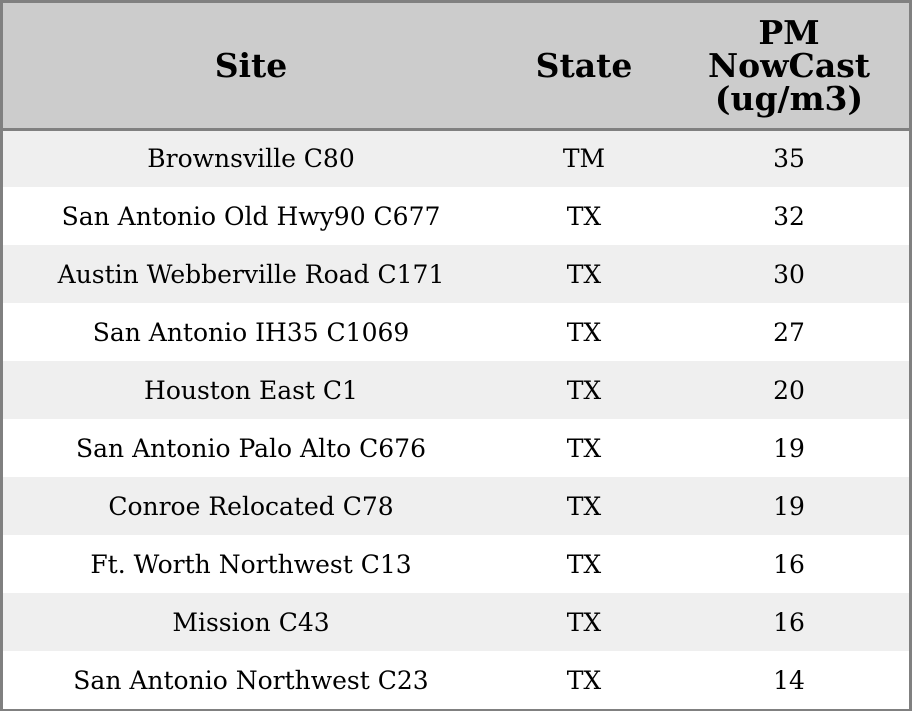 The image size is (912, 711). I want to click on cell-site: San Antonio Northwest C23, so click(251, 680).